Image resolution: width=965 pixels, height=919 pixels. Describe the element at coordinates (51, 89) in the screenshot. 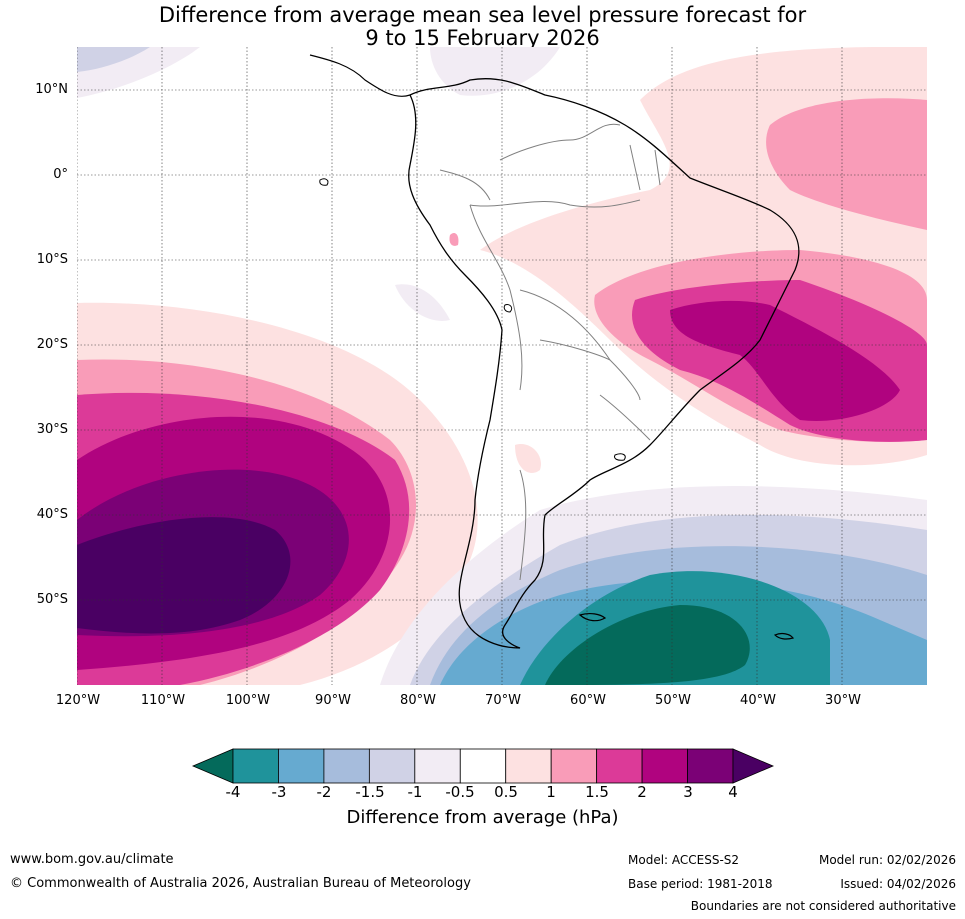

I see `lat-label-10n: 10°N` at that location.